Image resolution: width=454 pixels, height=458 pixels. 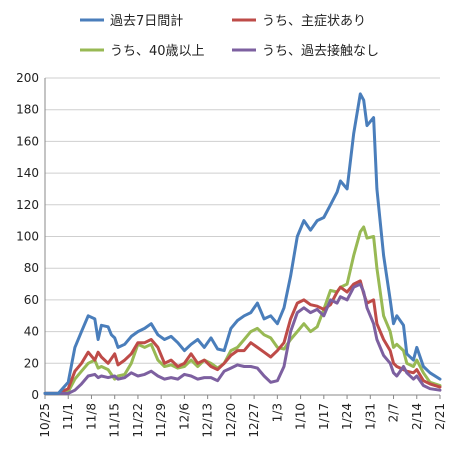 What do you see at coordinates (115, 420) in the screenshot?
I see `x-tick-label: 11/15` at bounding box center [115, 420].